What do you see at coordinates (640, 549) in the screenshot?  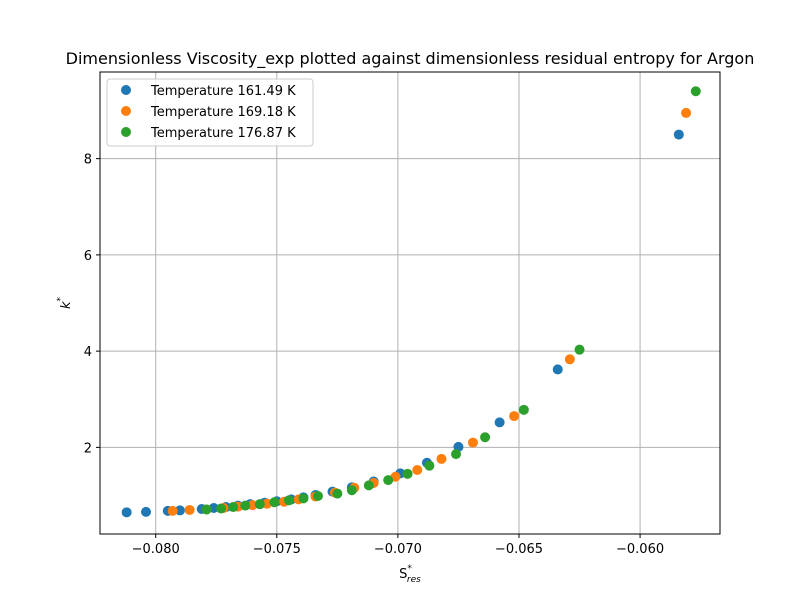 I see `x-tick-label: −0.060` at bounding box center [640, 549].